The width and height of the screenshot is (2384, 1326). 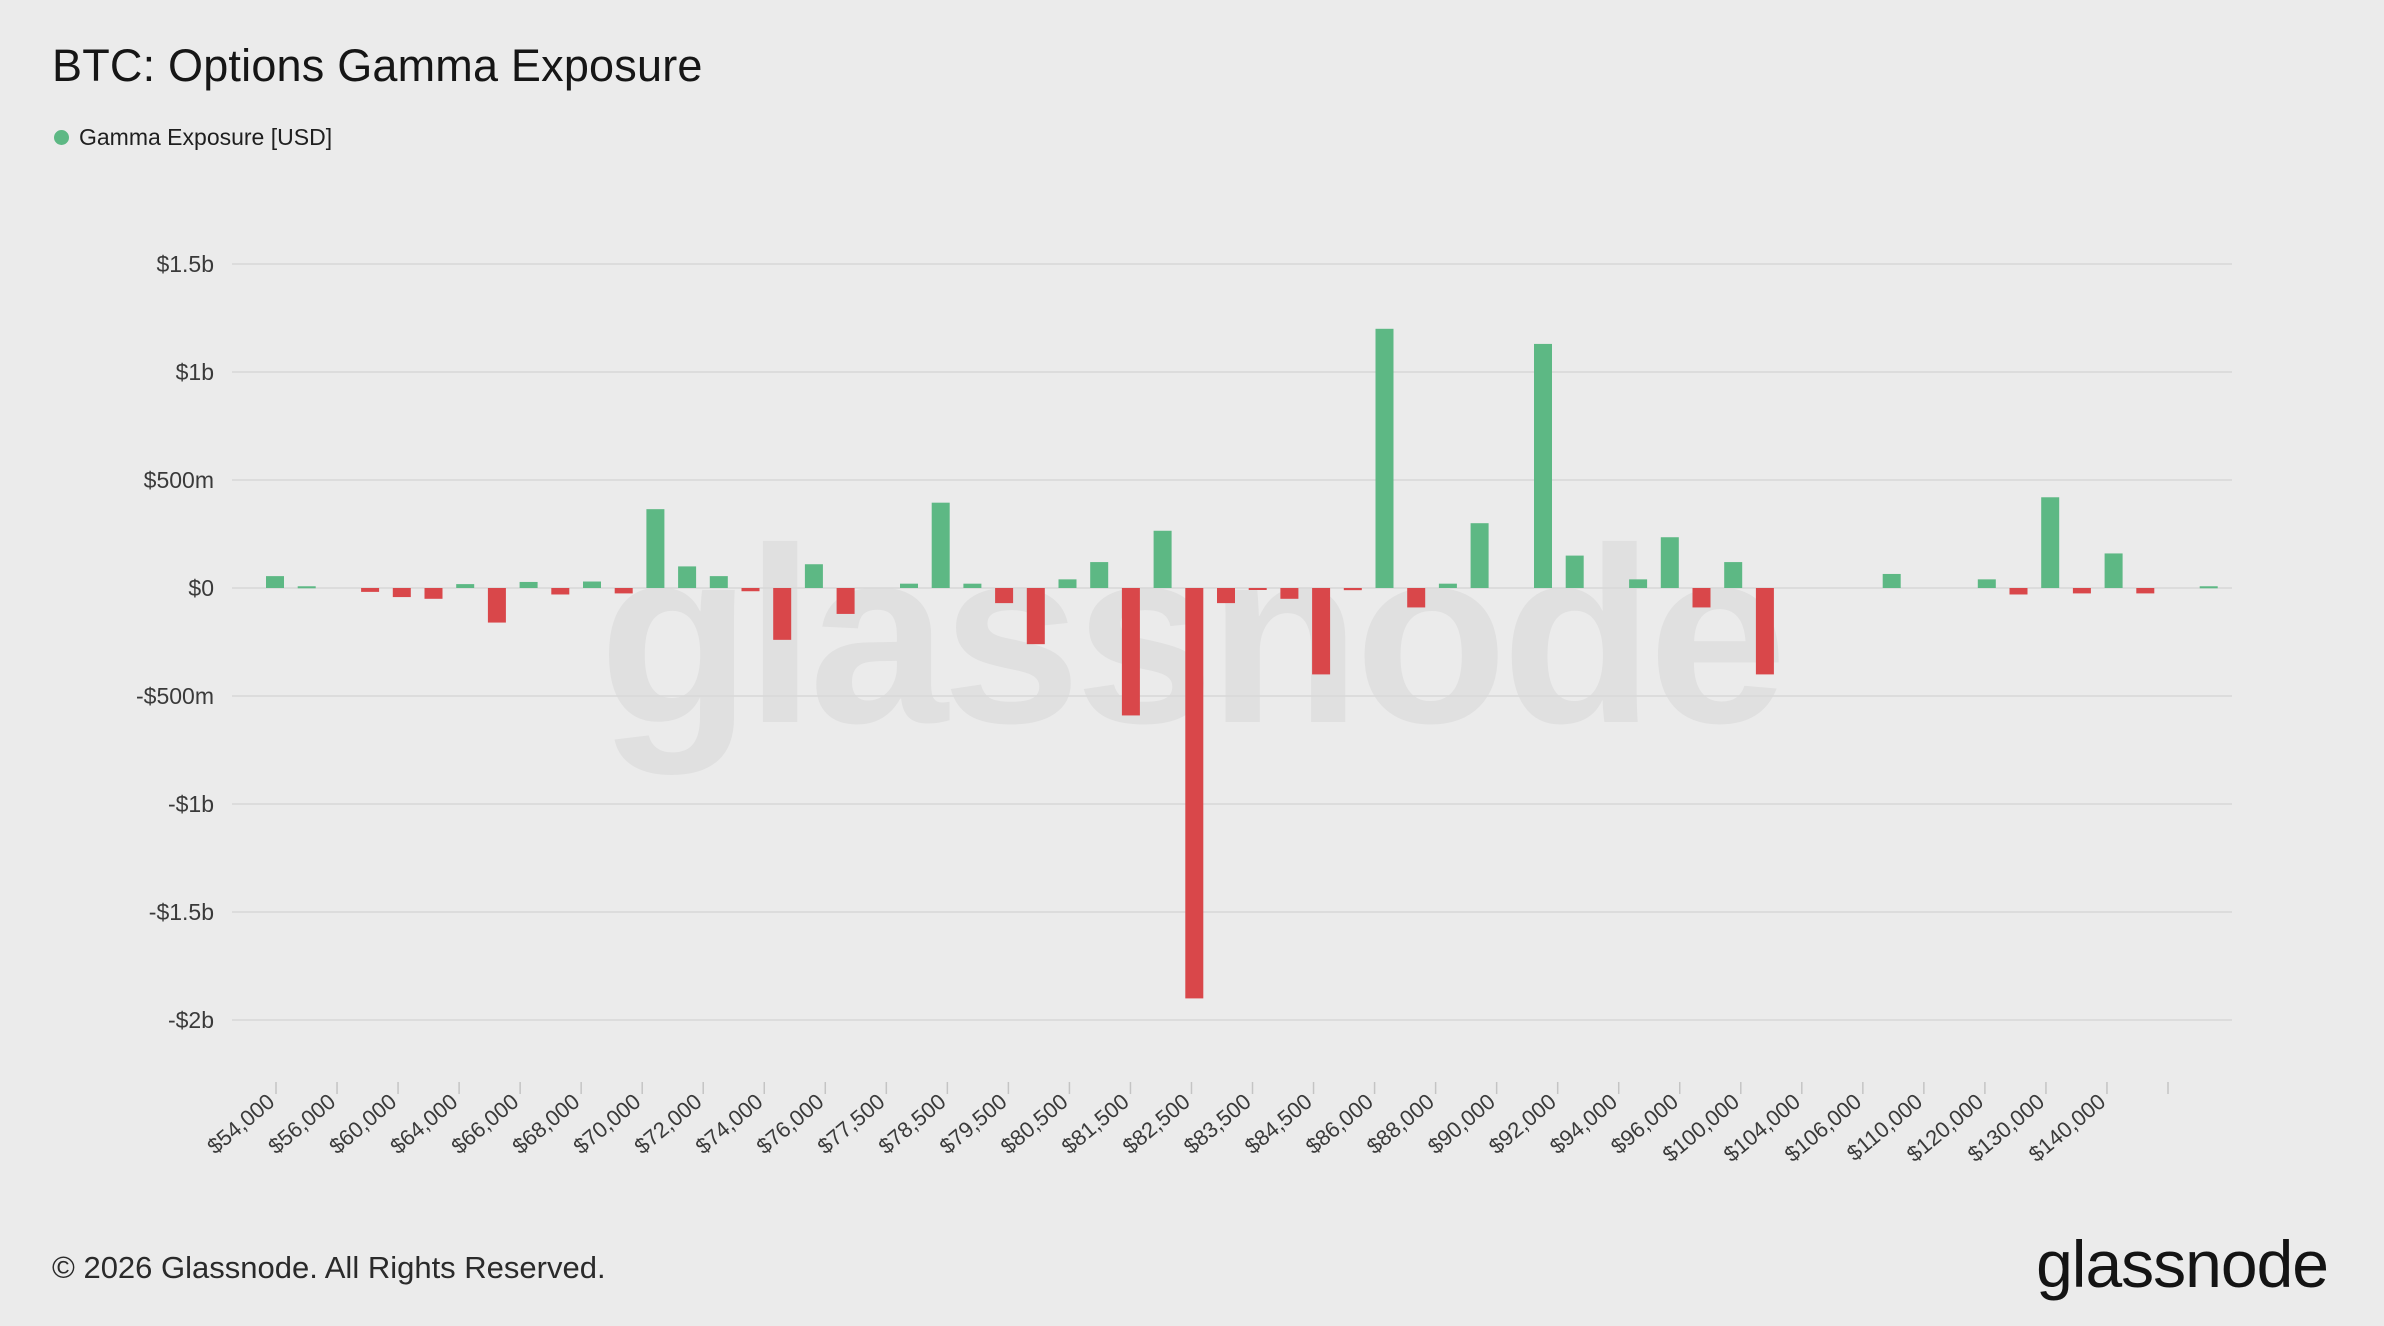 What do you see at coordinates (1400, 1124) in the screenshot?
I see `x-tick-label: $88,000` at bounding box center [1400, 1124].